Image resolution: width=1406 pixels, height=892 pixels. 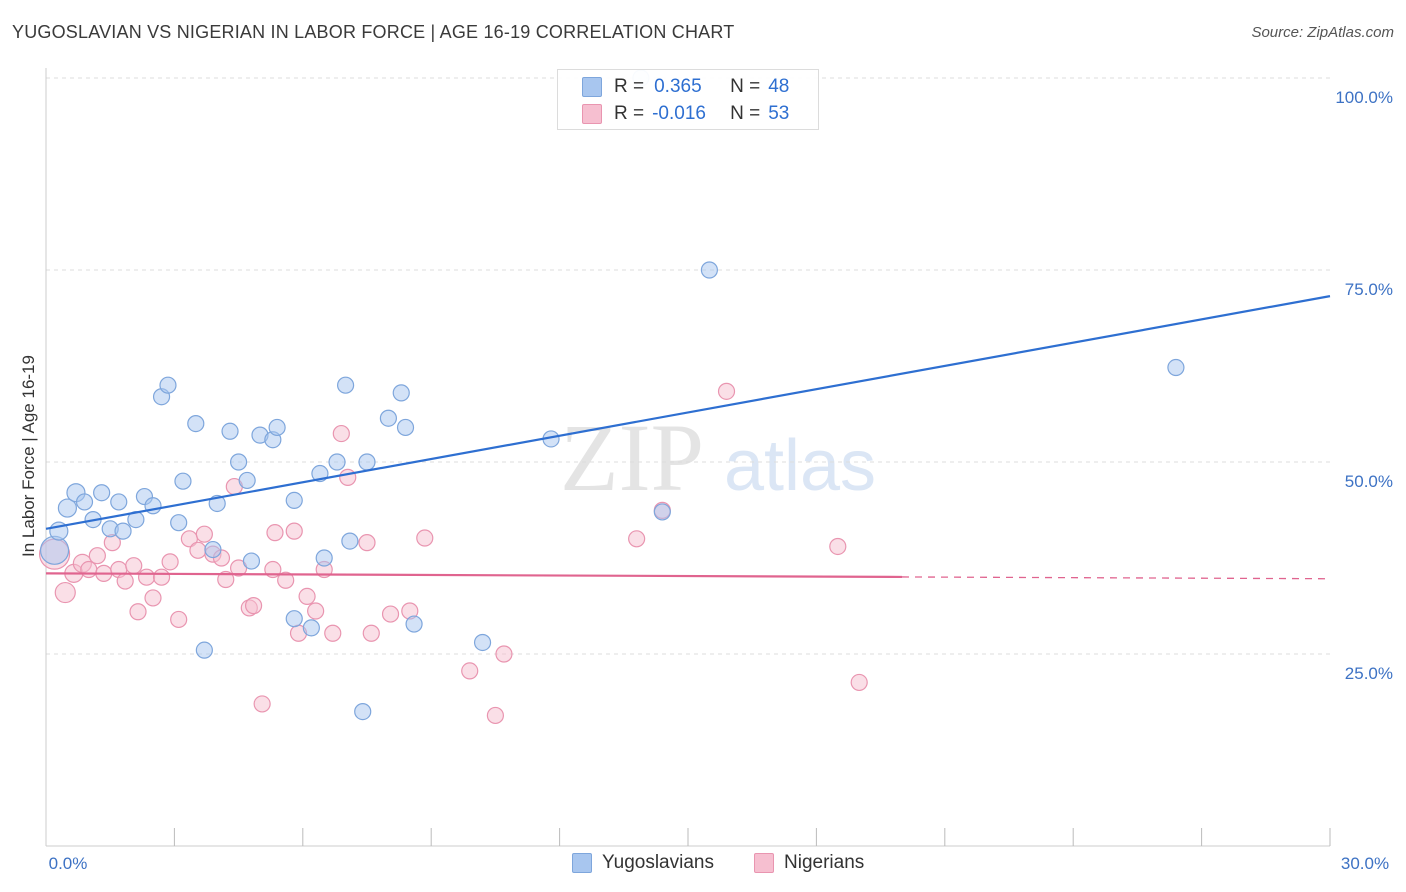 I want to click on stats-row-nigerians: R = -0.016 N = 53, so click(x=685, y=114).